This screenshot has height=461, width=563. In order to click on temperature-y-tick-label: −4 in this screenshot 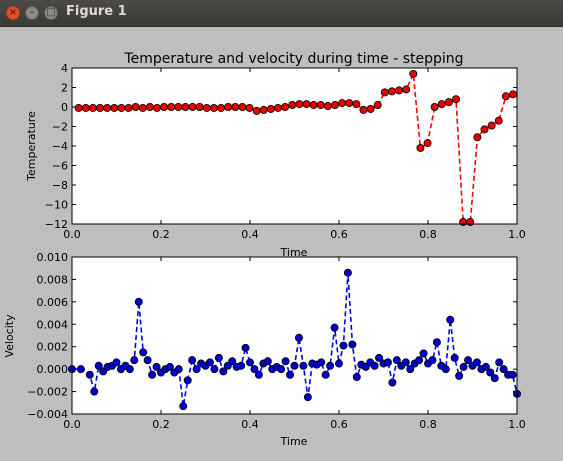, I will do `click(60, 146)`.